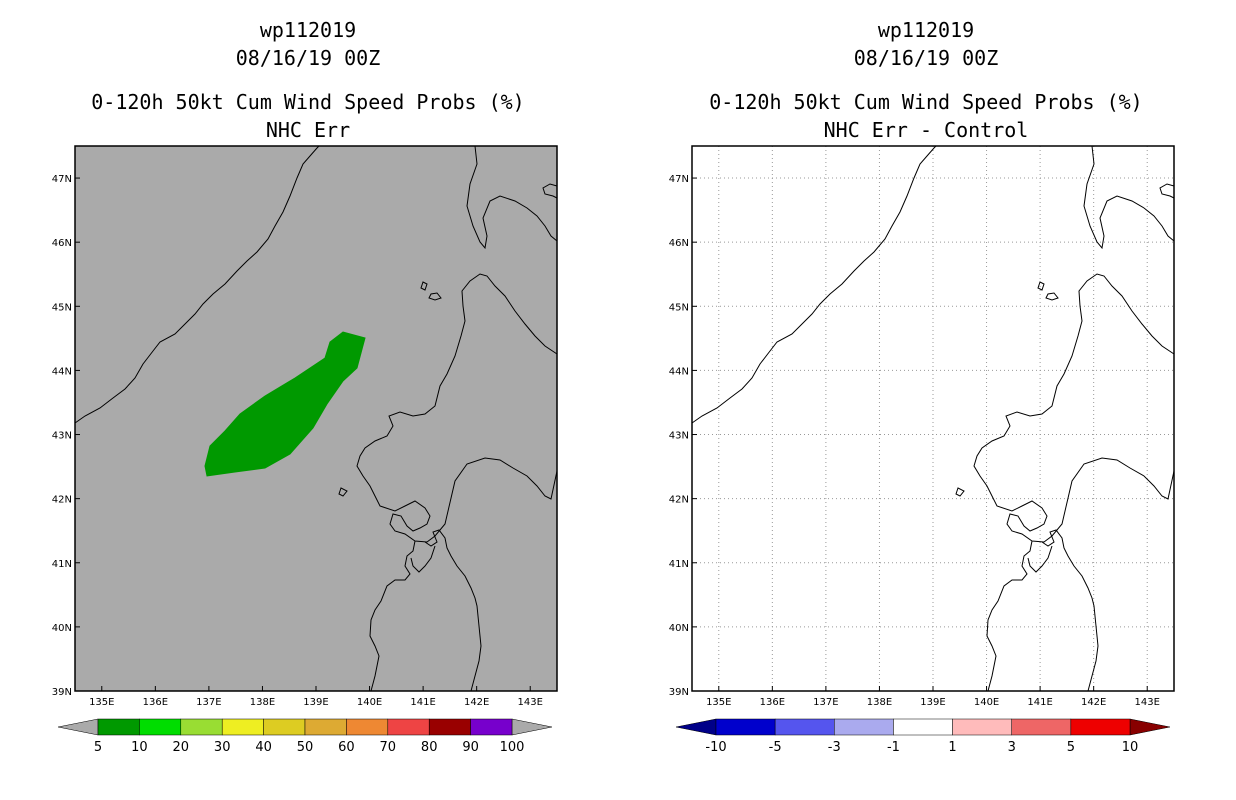  I want to click on left-title-block: wp112019 08/16/19 00Z, so click(308, 44).